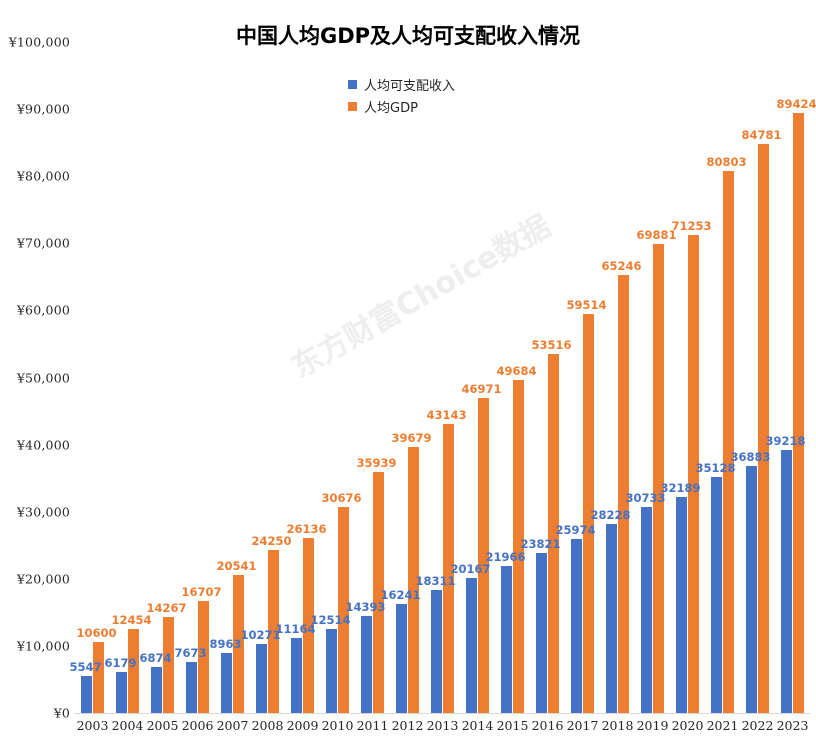 Image resolution: width=816 pixels, height=745 pixels. What do you see at coordinates (365, 607) in the screenshot?
I see `bar-value-label-income: 14393` at bounding box center [365, 607].